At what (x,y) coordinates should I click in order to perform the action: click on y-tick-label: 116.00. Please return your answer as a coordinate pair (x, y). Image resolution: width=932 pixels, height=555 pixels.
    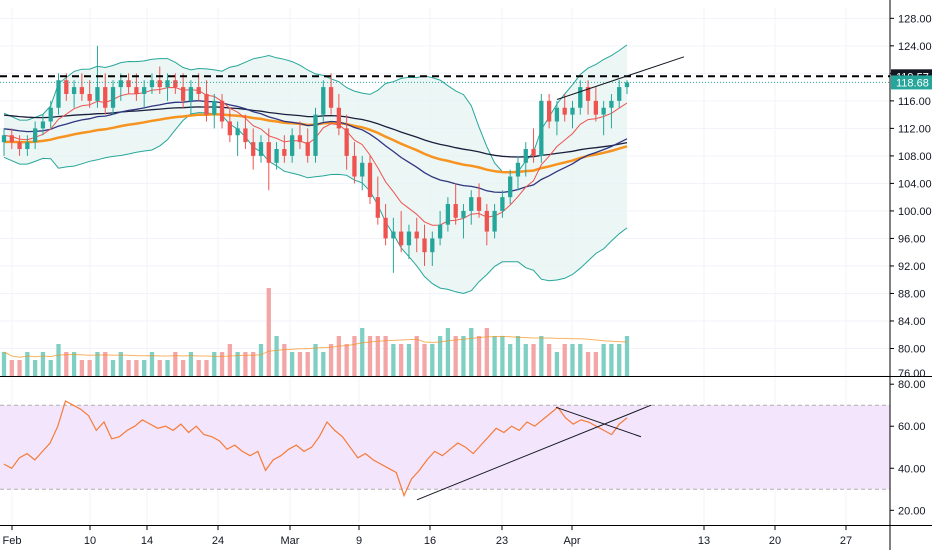
    Looking at the image, I should click on (914, 102).